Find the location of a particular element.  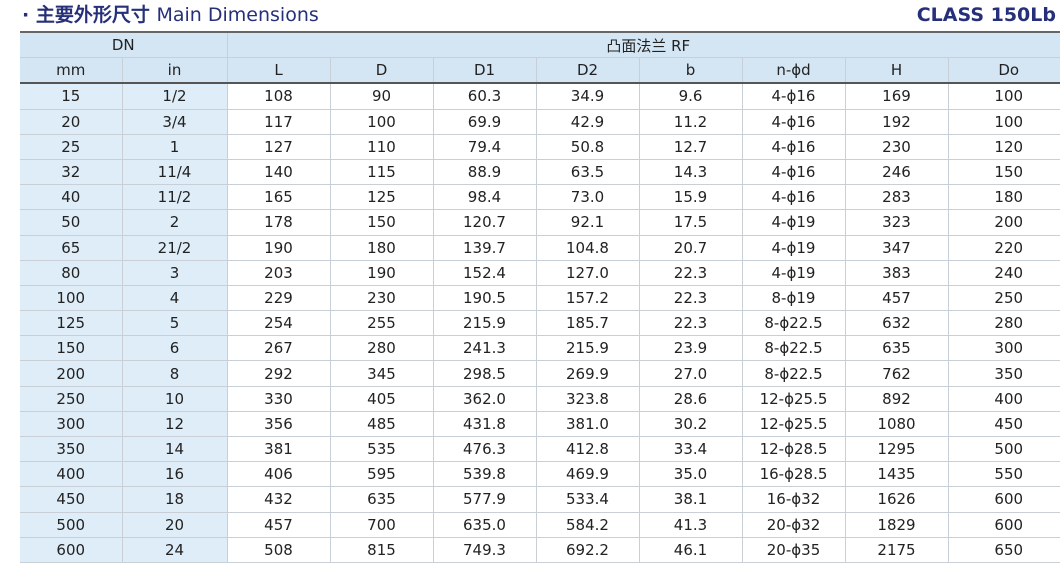

column-header: in is located at coordinates (175, 71).